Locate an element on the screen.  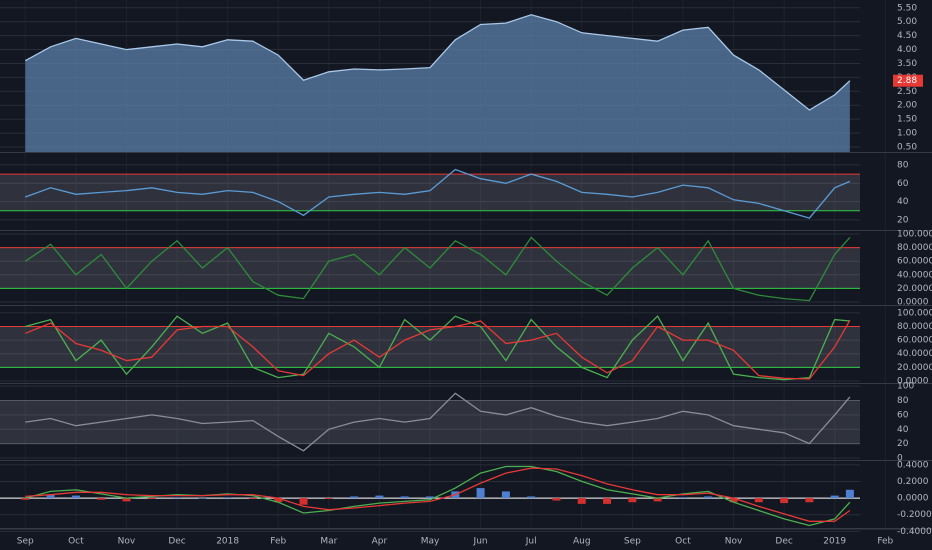
y-tick-label: 5.50 is located at coordinates (907, 8).